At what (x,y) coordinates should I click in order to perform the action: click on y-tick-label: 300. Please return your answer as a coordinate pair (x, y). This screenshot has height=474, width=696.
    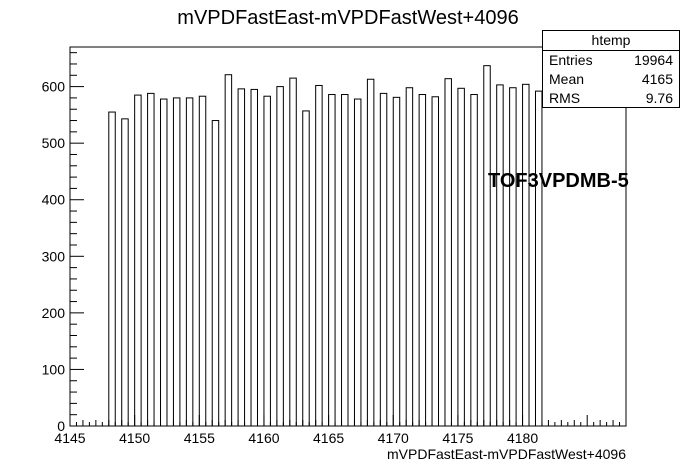
    Looking at the image, I should click on (54, 256).